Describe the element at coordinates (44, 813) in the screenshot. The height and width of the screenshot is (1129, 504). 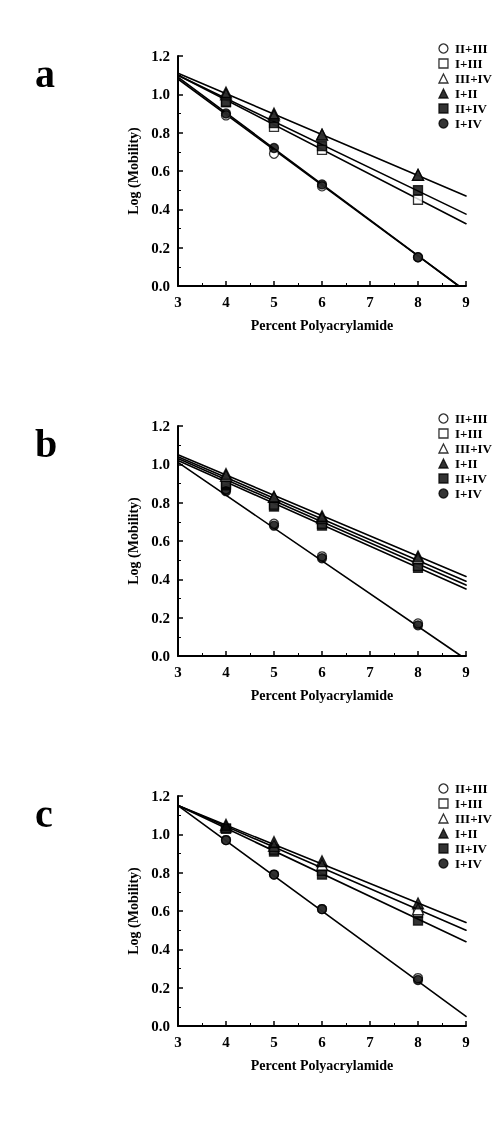
I see `chart-title: c` at that location.